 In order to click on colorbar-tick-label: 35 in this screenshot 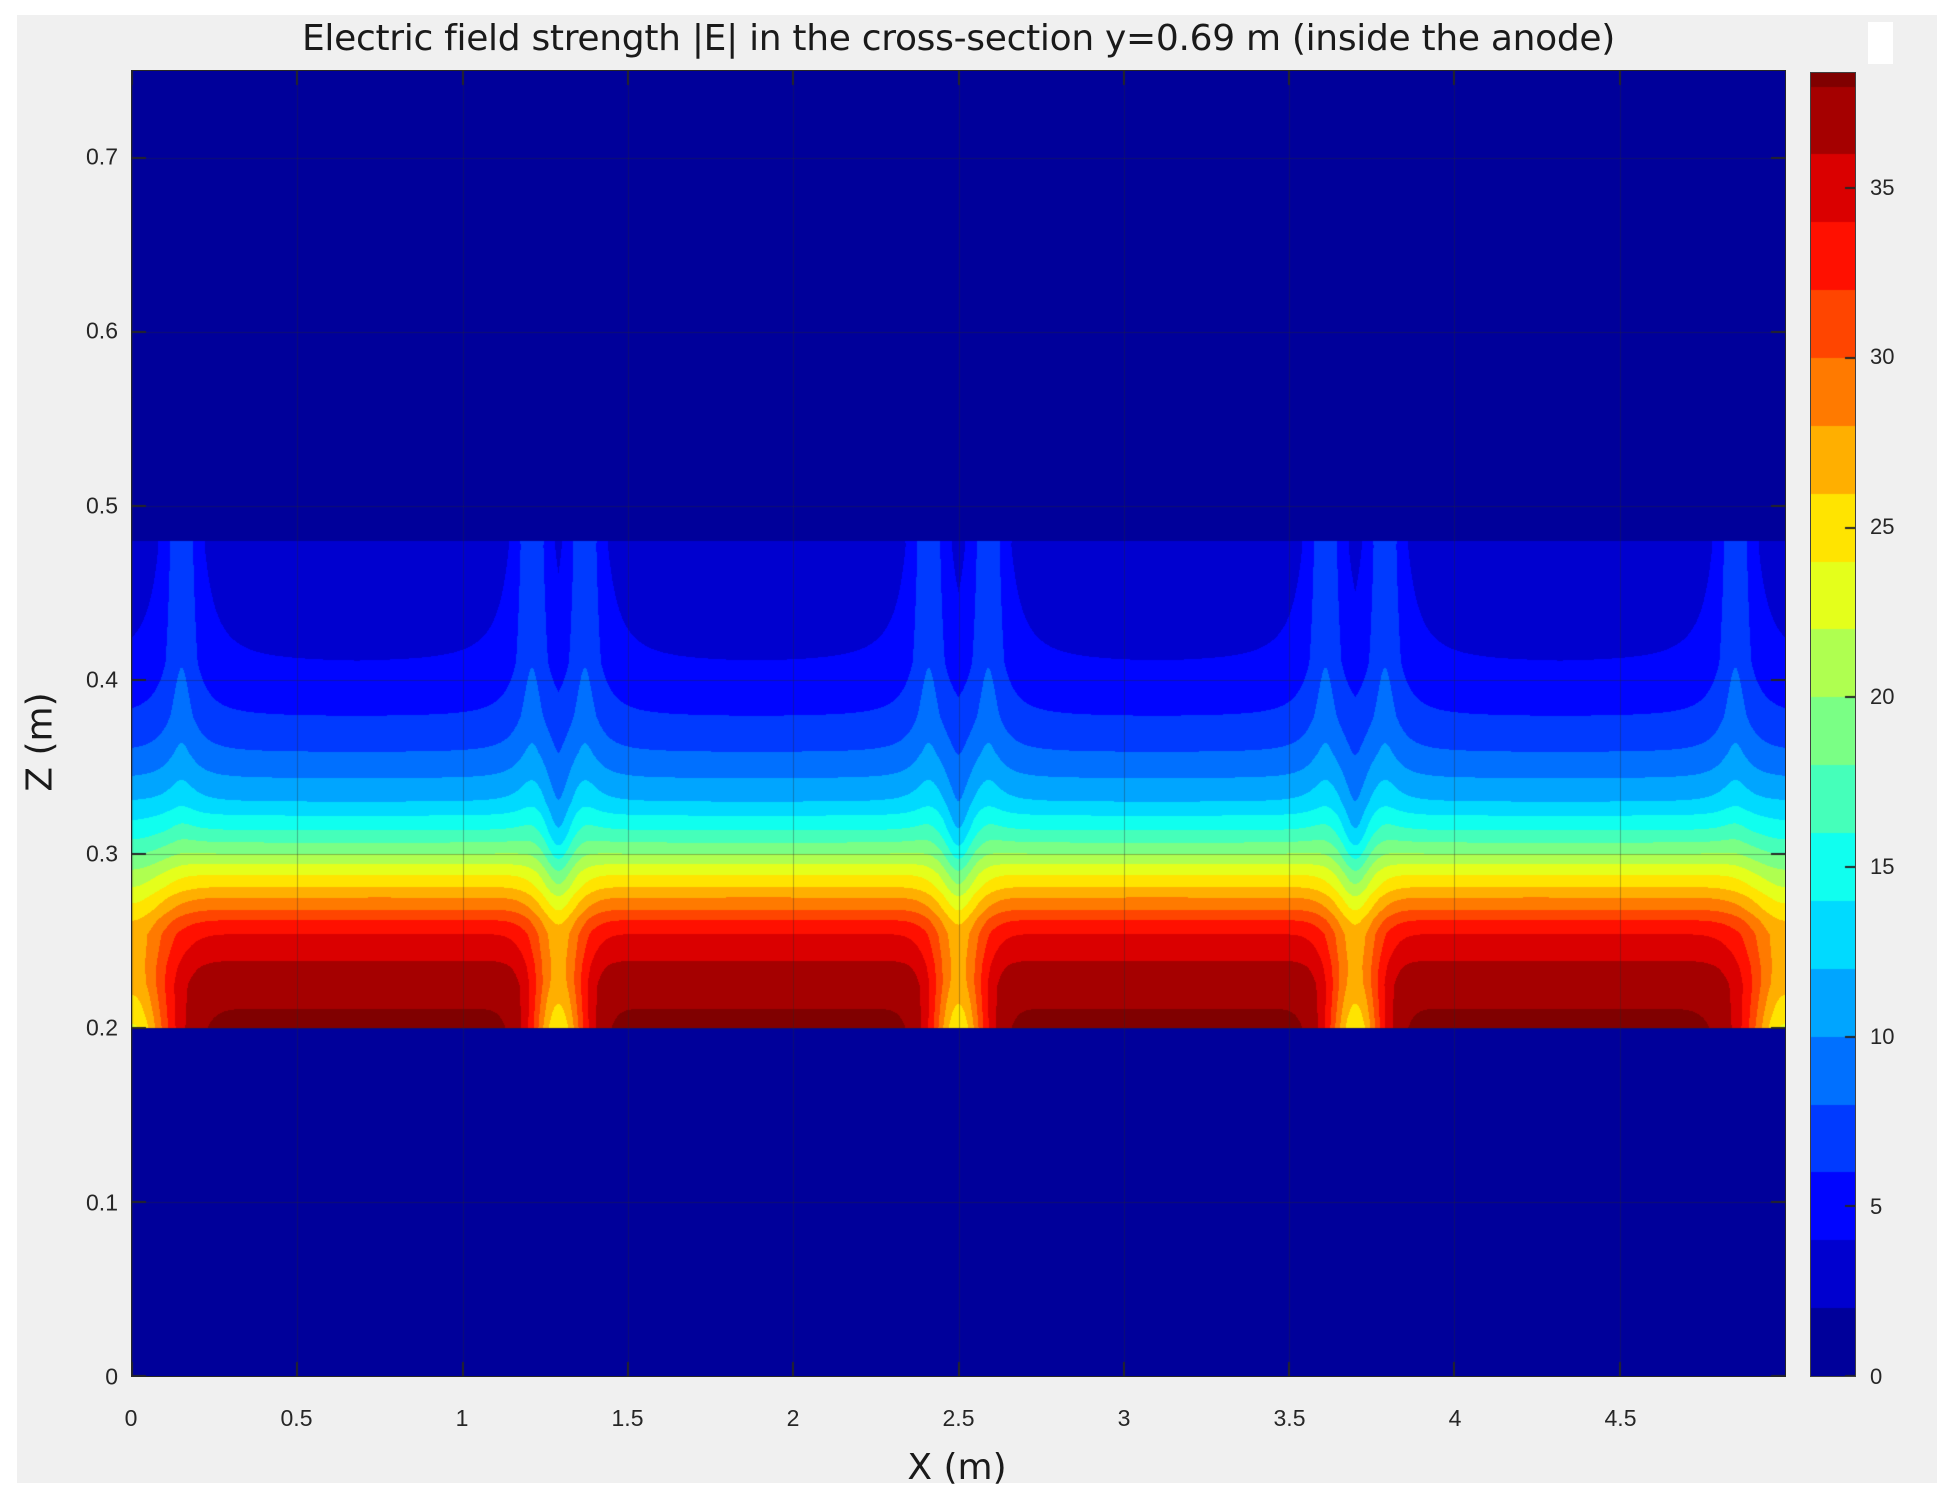, I will do `click(1882, 187)`.